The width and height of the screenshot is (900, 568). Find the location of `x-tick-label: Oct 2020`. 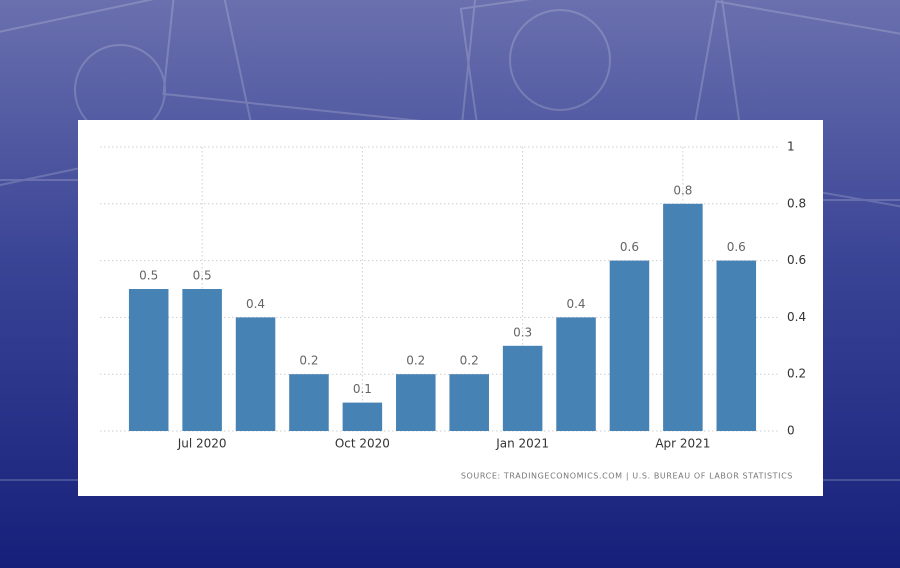

x-tick-label: Oct 2020 is located at coordinates (362, 444).